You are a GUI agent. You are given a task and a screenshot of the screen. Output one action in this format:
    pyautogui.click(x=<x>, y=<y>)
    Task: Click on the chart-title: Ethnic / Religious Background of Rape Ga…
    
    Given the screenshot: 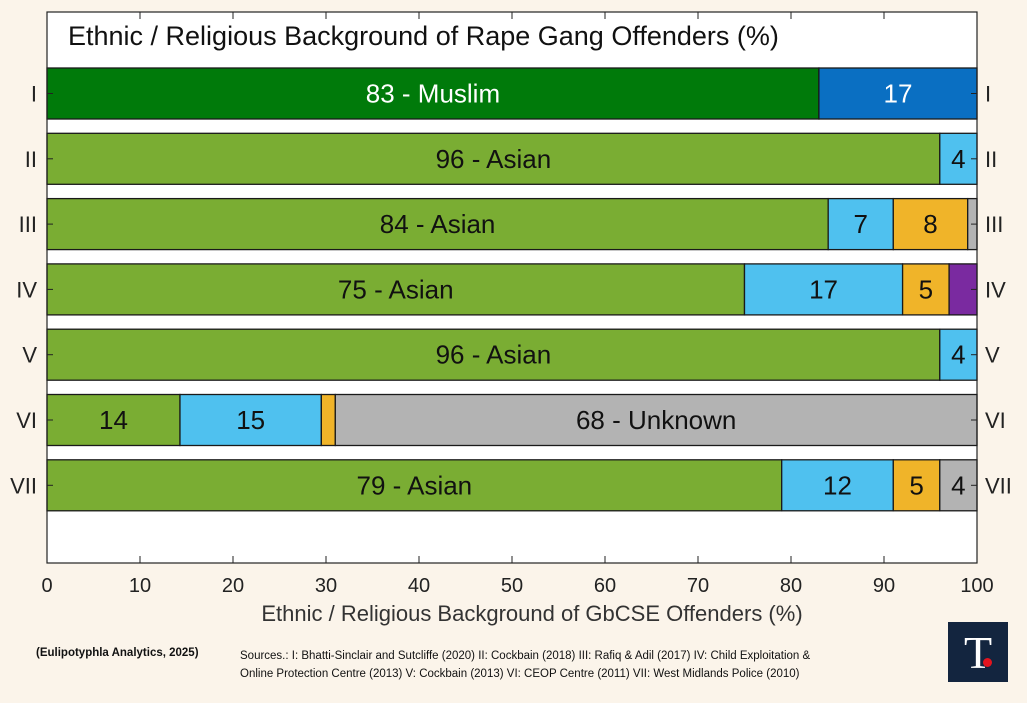 What is the action you would take?
    pyautogui.click(x=423, y=36)
    